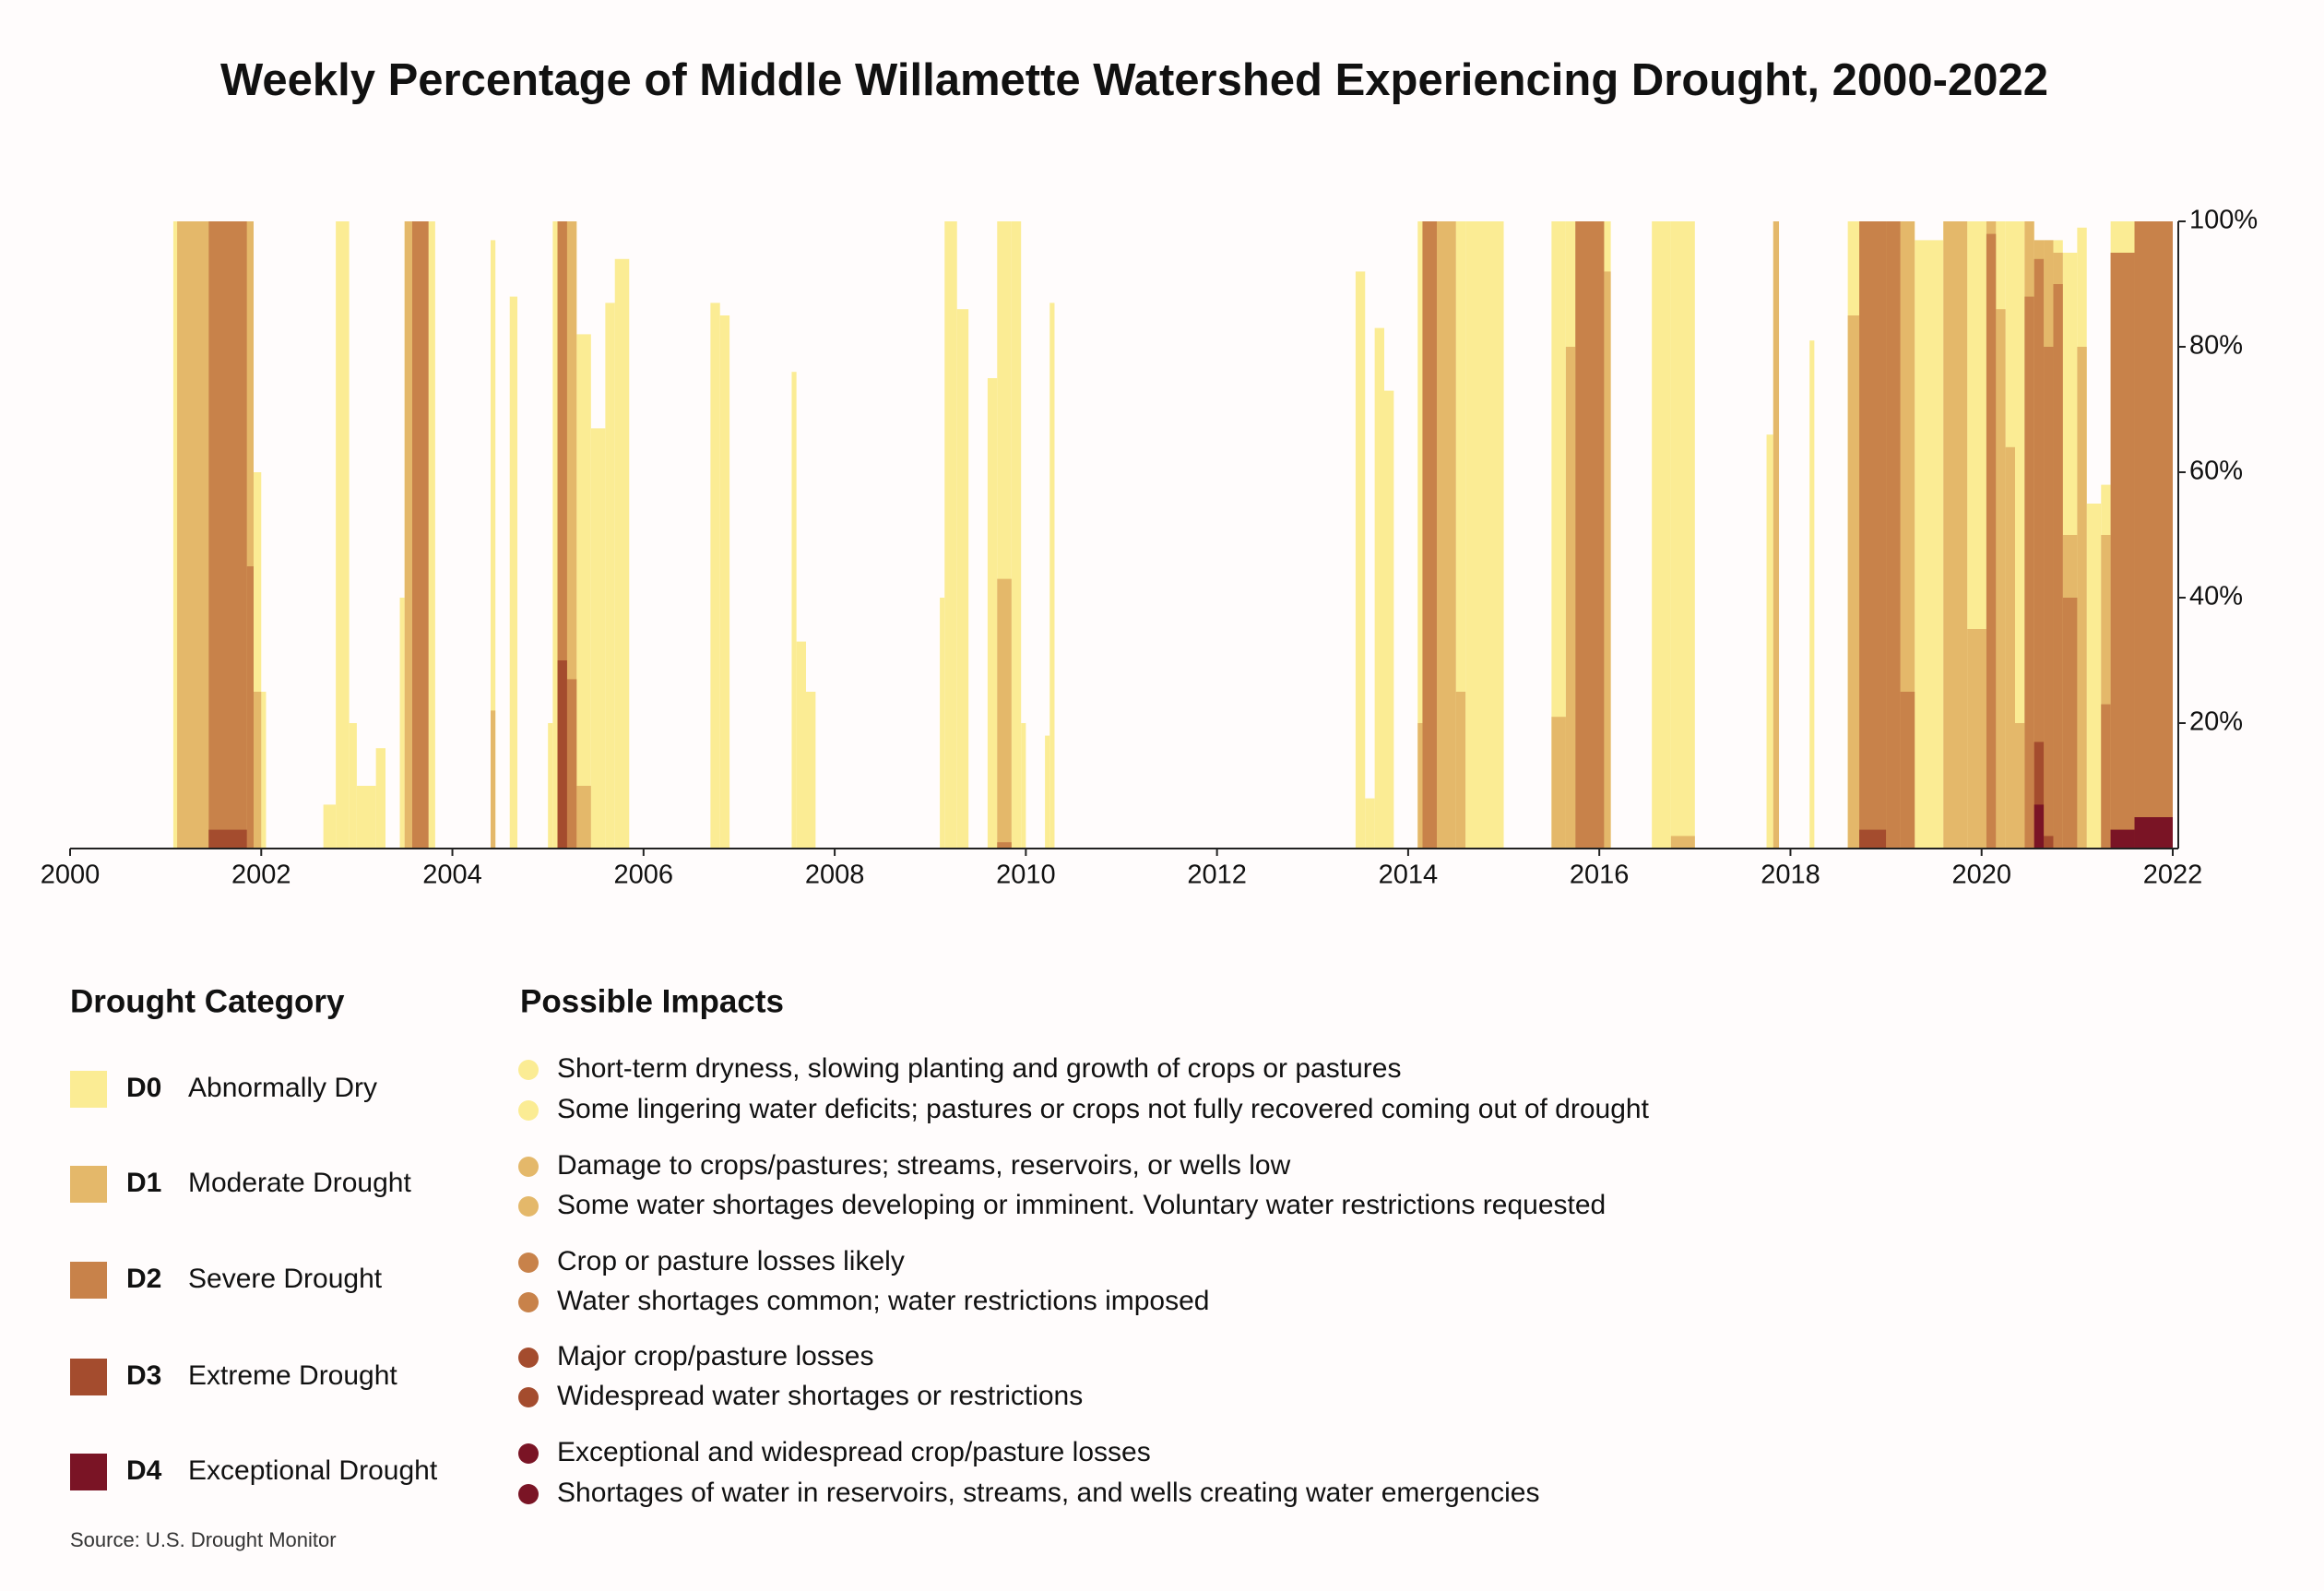 The height and width of the screenshot is (1591, 2324). Describe the element at coordinates (731, 1261) in the screenshot. I see `impact-text: Crop or pasture losses likely` at that location.